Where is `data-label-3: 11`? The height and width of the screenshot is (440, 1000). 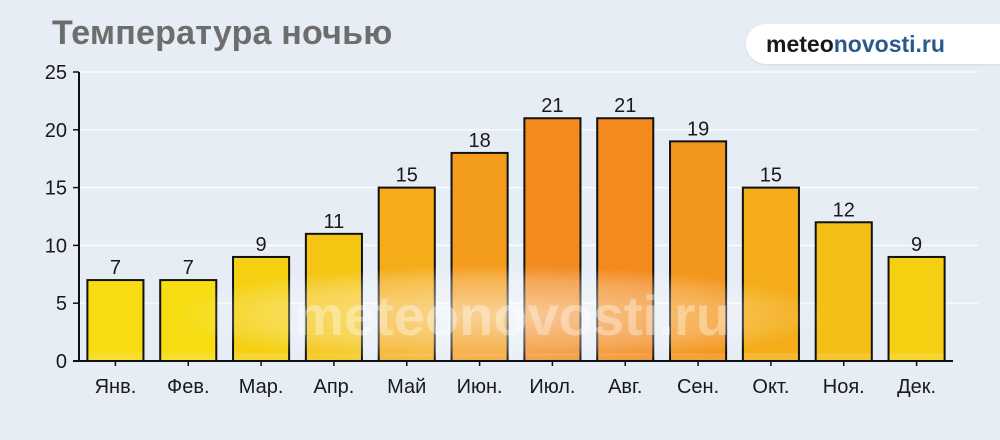 data-label-3: 11 is located at coordinates (334, 222).